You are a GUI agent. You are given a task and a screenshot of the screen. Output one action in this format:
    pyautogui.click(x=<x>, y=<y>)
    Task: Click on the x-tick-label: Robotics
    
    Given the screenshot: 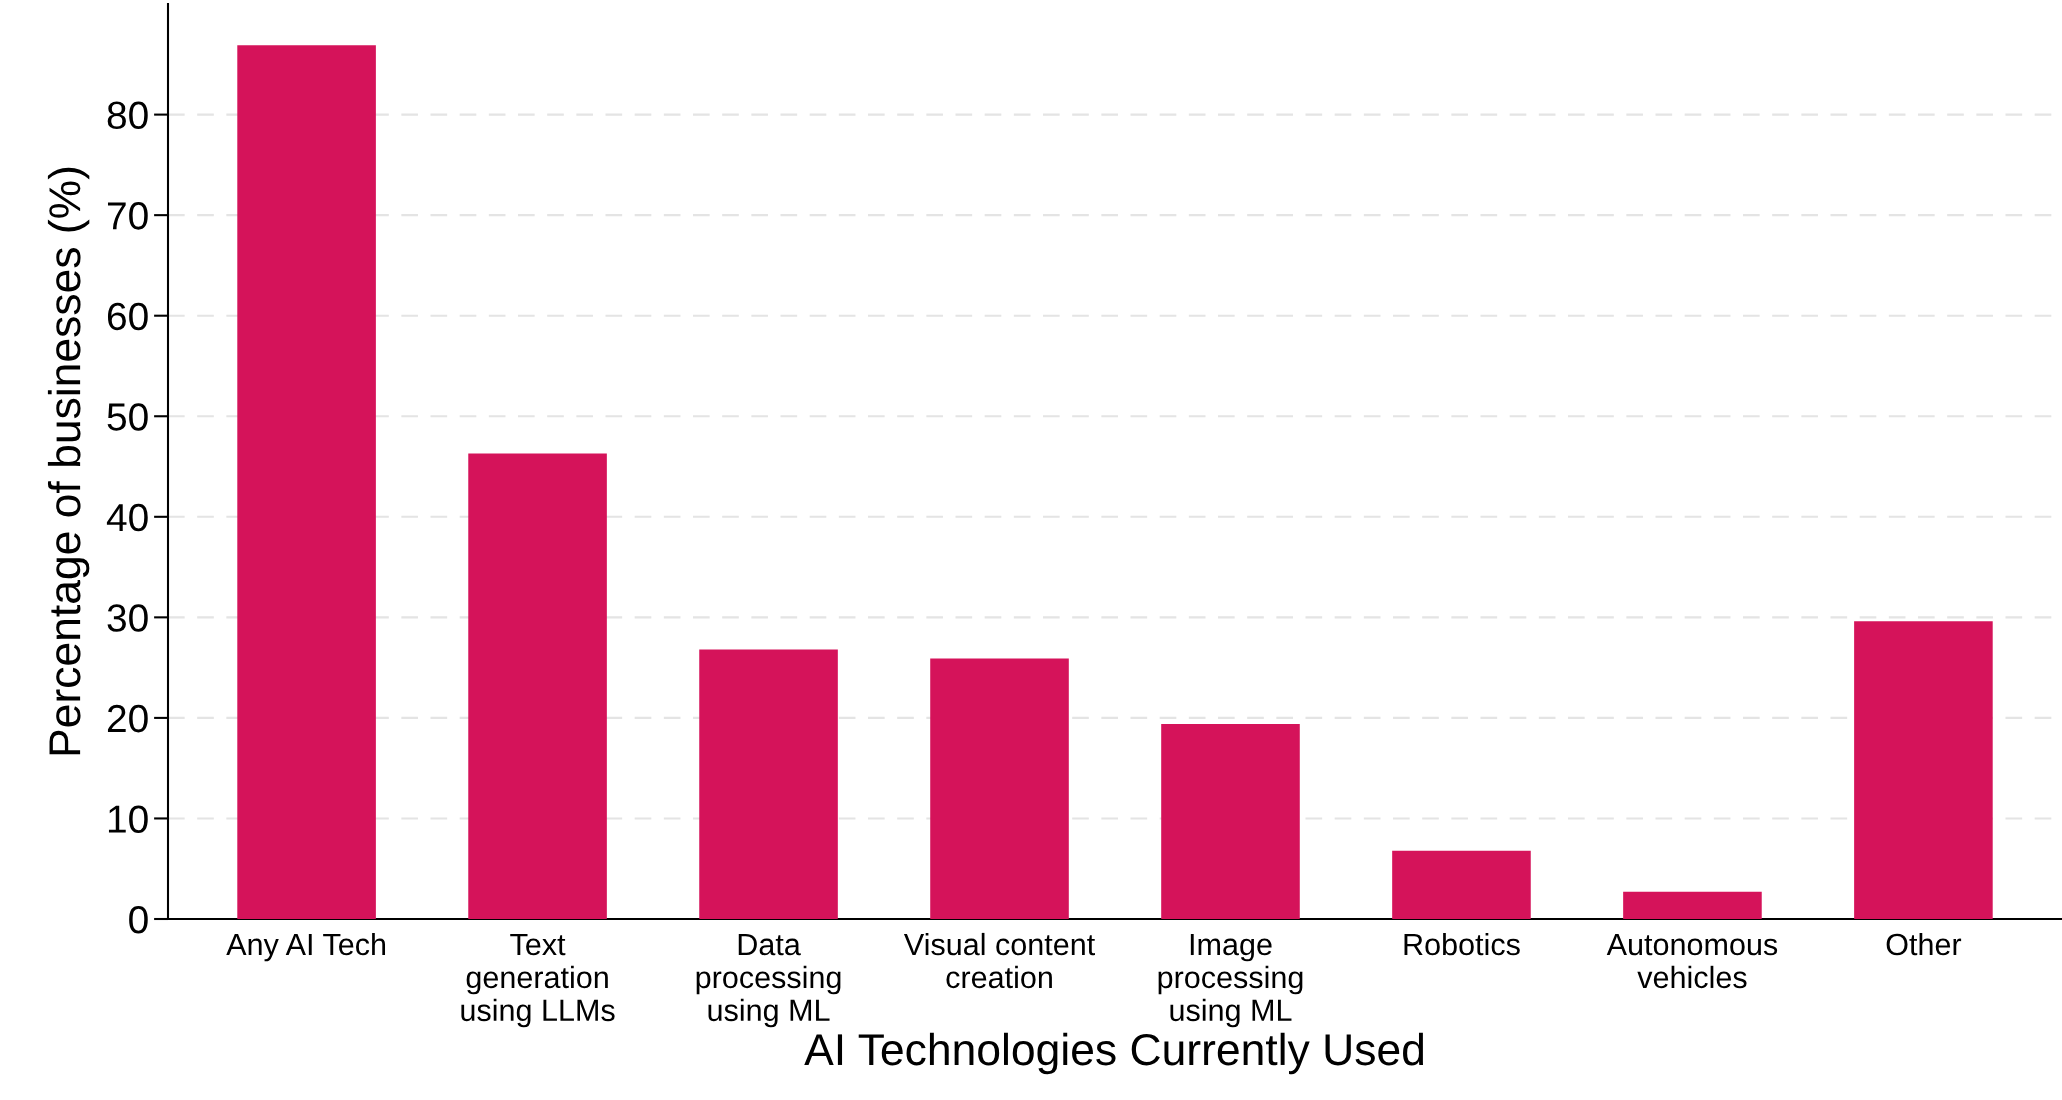 What is the action you would take?
    pyautogui.click(x=1462, y=944)
    